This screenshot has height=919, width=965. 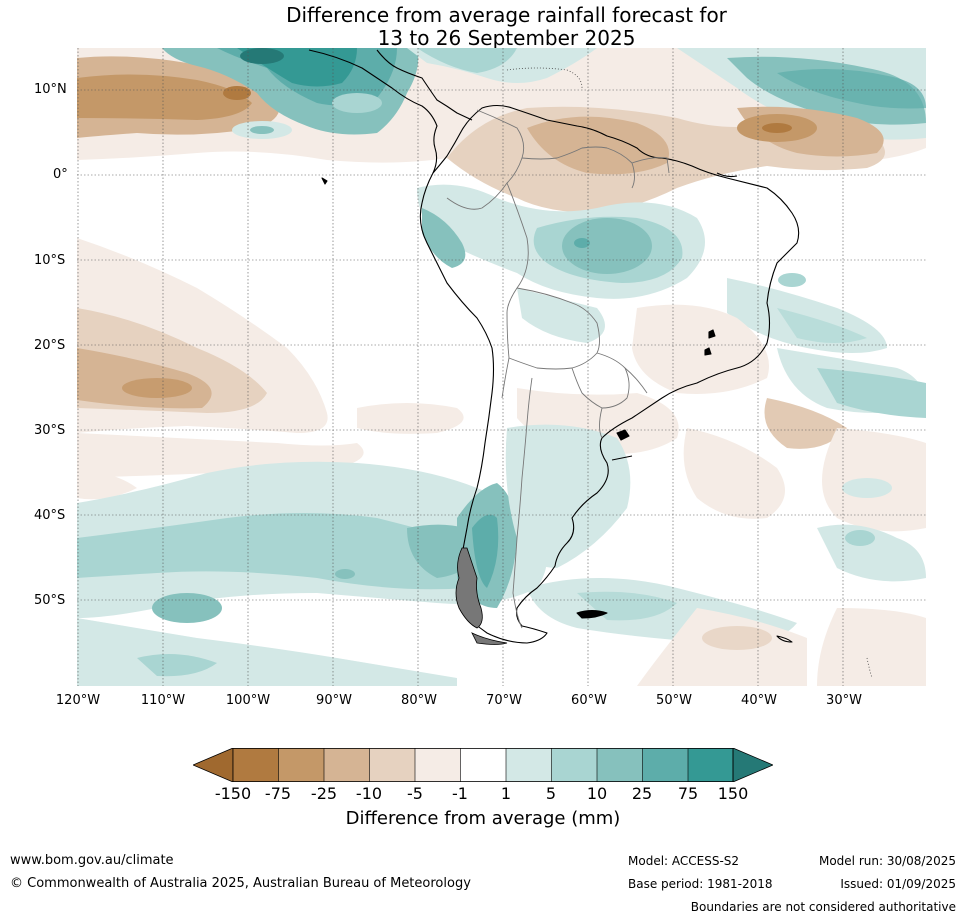 What do you see at coordinates (611, 263) in the screenshot?
I see `amazon-wet` at bounding box center [611, 263].